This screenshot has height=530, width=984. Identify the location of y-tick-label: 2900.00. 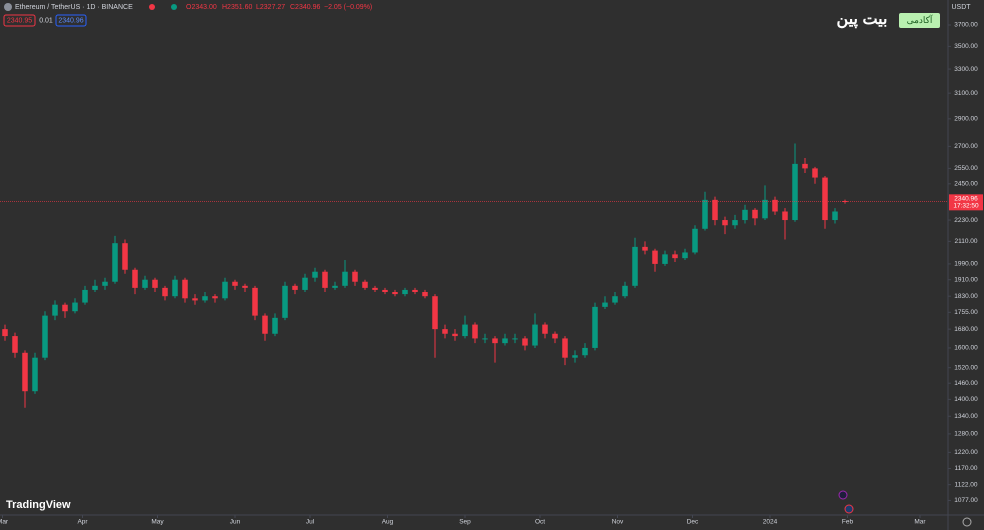
(966, 119).